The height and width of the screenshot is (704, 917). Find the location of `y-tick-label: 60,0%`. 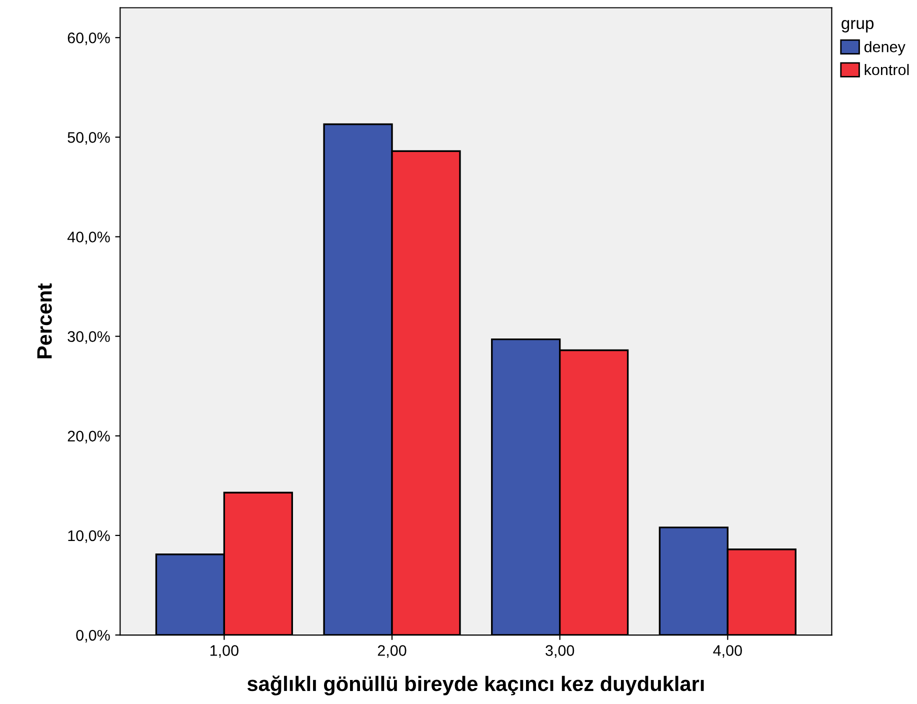

y-tick-label: 60,0% is located at coordinates (89, 39).